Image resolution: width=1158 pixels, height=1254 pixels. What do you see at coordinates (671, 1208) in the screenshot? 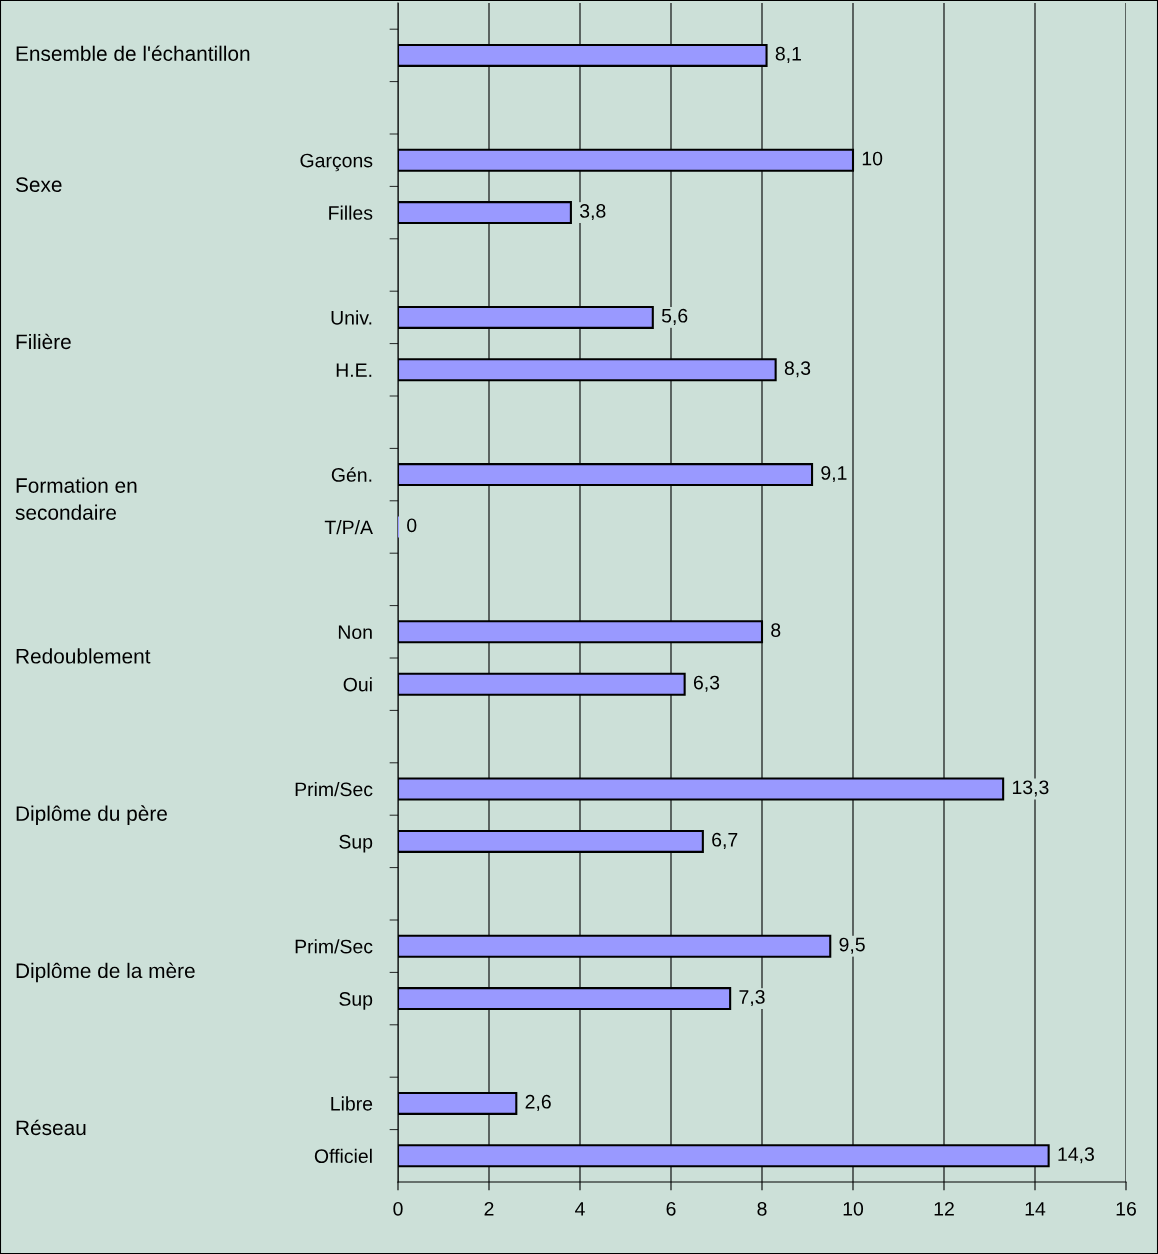
I see `x-tick-label: 6` at bounding box center [671, 1208].